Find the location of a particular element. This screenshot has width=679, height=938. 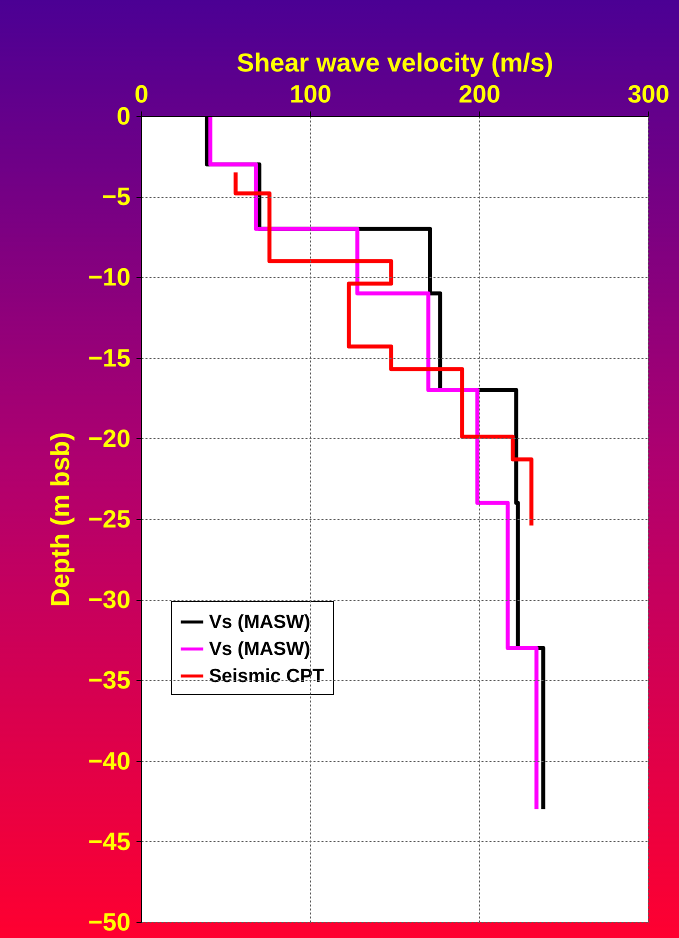

y-tick-label: −45 is located at coordinates (109, 842).